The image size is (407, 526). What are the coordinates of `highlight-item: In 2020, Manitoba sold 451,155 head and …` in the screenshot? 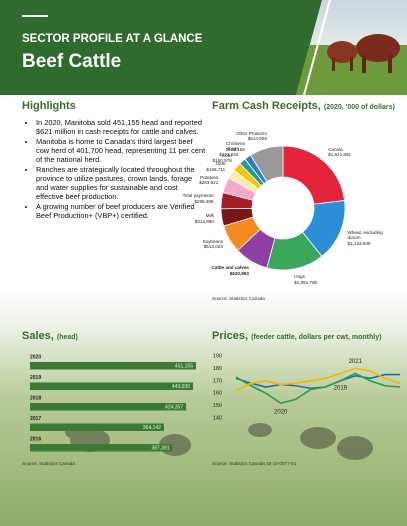 It's located at (121, 127).